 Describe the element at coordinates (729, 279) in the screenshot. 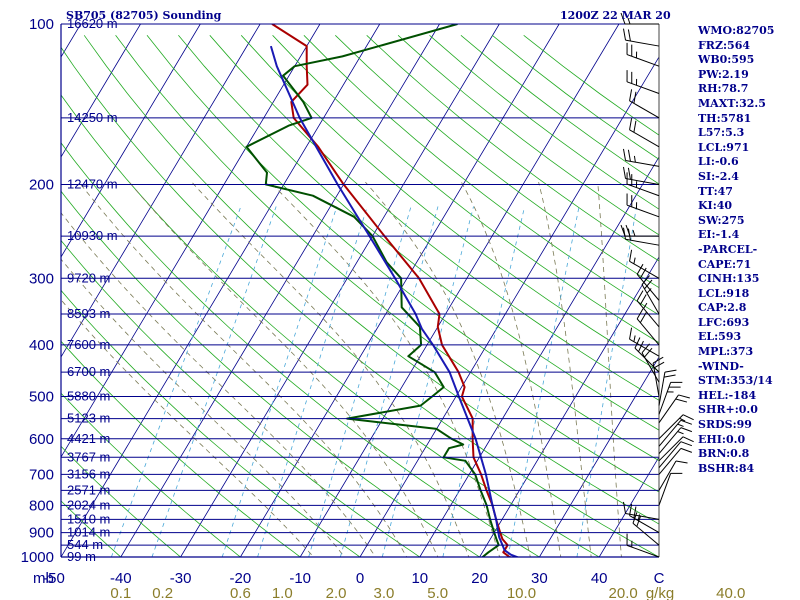

I see `stat-line: CINH:135` at that location.